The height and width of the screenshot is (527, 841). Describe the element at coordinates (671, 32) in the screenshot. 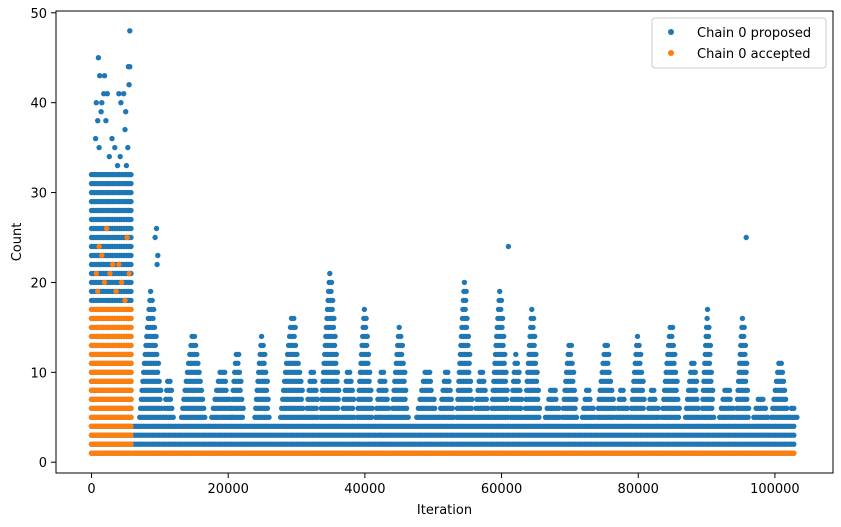

I see `legend-marker-proposed` at that location.